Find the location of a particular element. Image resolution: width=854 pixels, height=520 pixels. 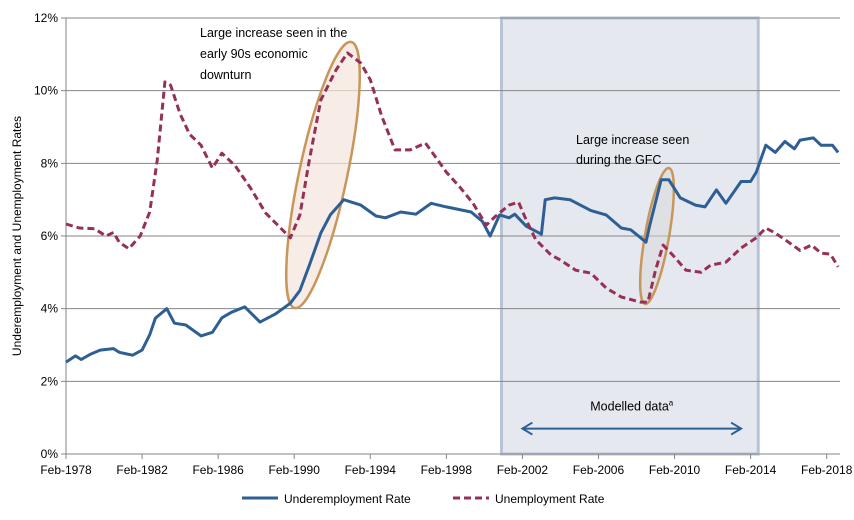

annotation-early-90s-line-3: downturn is located at coordinates (225, 75).